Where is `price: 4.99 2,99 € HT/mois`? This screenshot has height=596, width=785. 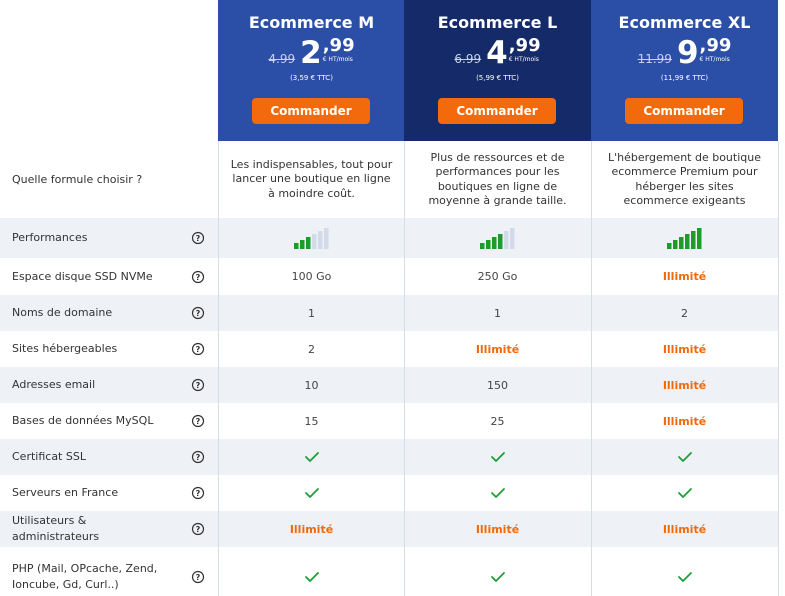
price: 4.99 2,99 € HT/mois is located at coordinates (311, 53).